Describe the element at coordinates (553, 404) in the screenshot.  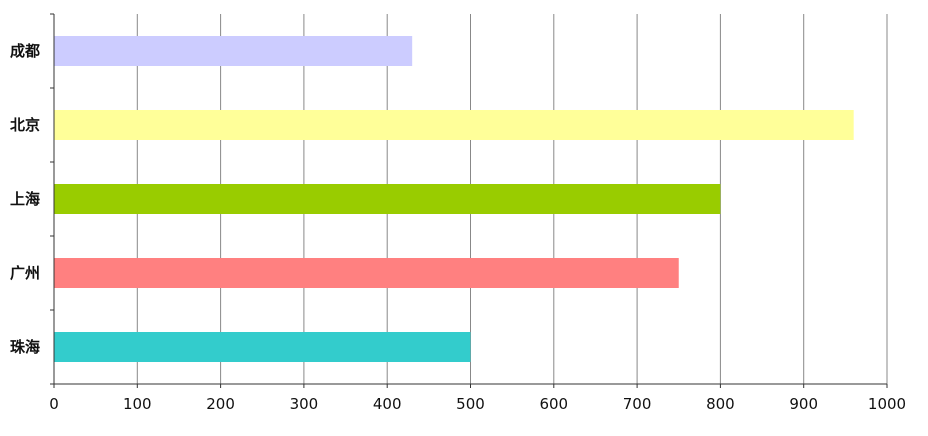
I see `x-tick-label: 600` at that location.